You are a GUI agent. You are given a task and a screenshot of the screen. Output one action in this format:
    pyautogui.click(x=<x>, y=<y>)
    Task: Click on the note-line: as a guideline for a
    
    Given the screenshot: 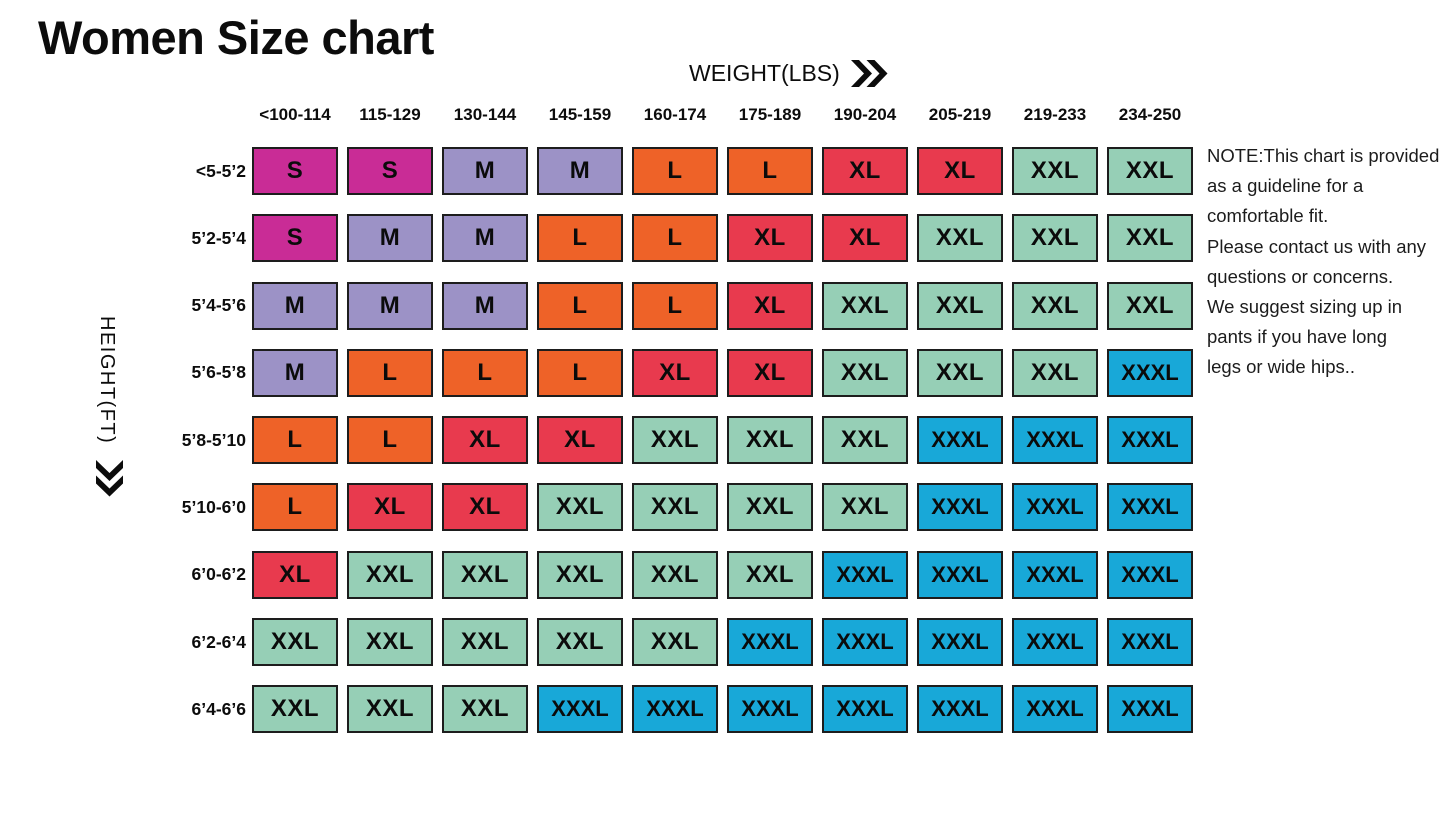 What is the action you would take?
    pyautogui.click(x=1285, y=186)
    